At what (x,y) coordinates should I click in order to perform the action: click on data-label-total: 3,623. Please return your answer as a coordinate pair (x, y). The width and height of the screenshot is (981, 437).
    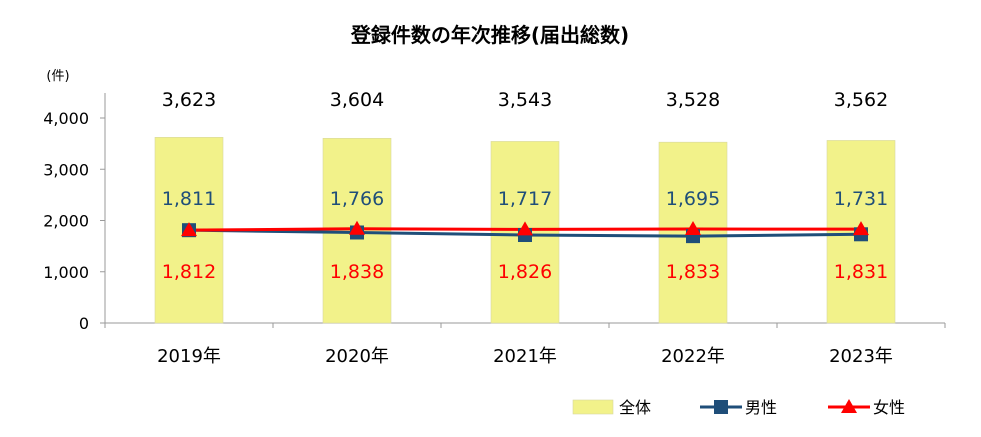
    Looking at the image, I should click on (189, 100).